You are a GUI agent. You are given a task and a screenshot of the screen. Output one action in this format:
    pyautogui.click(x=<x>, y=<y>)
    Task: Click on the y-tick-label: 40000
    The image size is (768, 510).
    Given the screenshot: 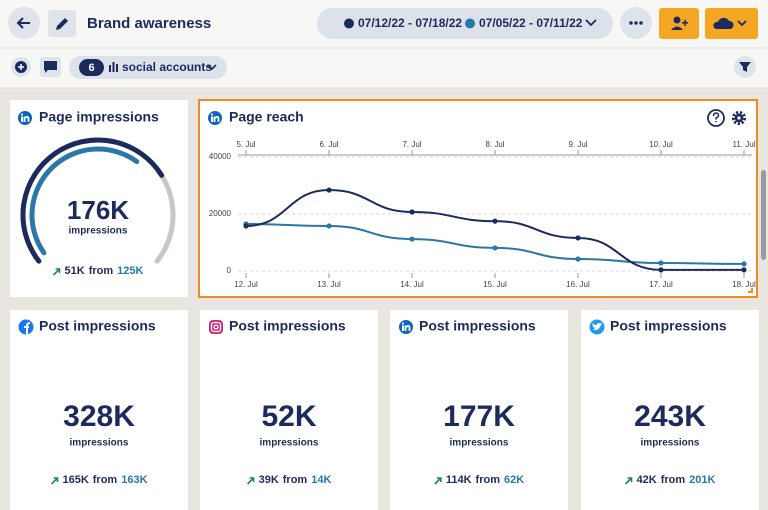 What is the action you would take?
    pyautogui.click(x=220, y=156)
    